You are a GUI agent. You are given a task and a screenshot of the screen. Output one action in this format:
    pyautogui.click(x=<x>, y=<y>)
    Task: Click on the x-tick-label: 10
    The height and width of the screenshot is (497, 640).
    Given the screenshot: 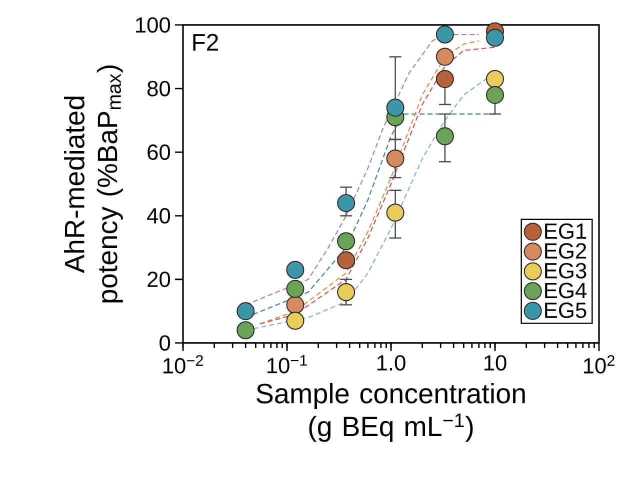 What is the action you would take?
    pyautogui.click(x=495, y=363)
    